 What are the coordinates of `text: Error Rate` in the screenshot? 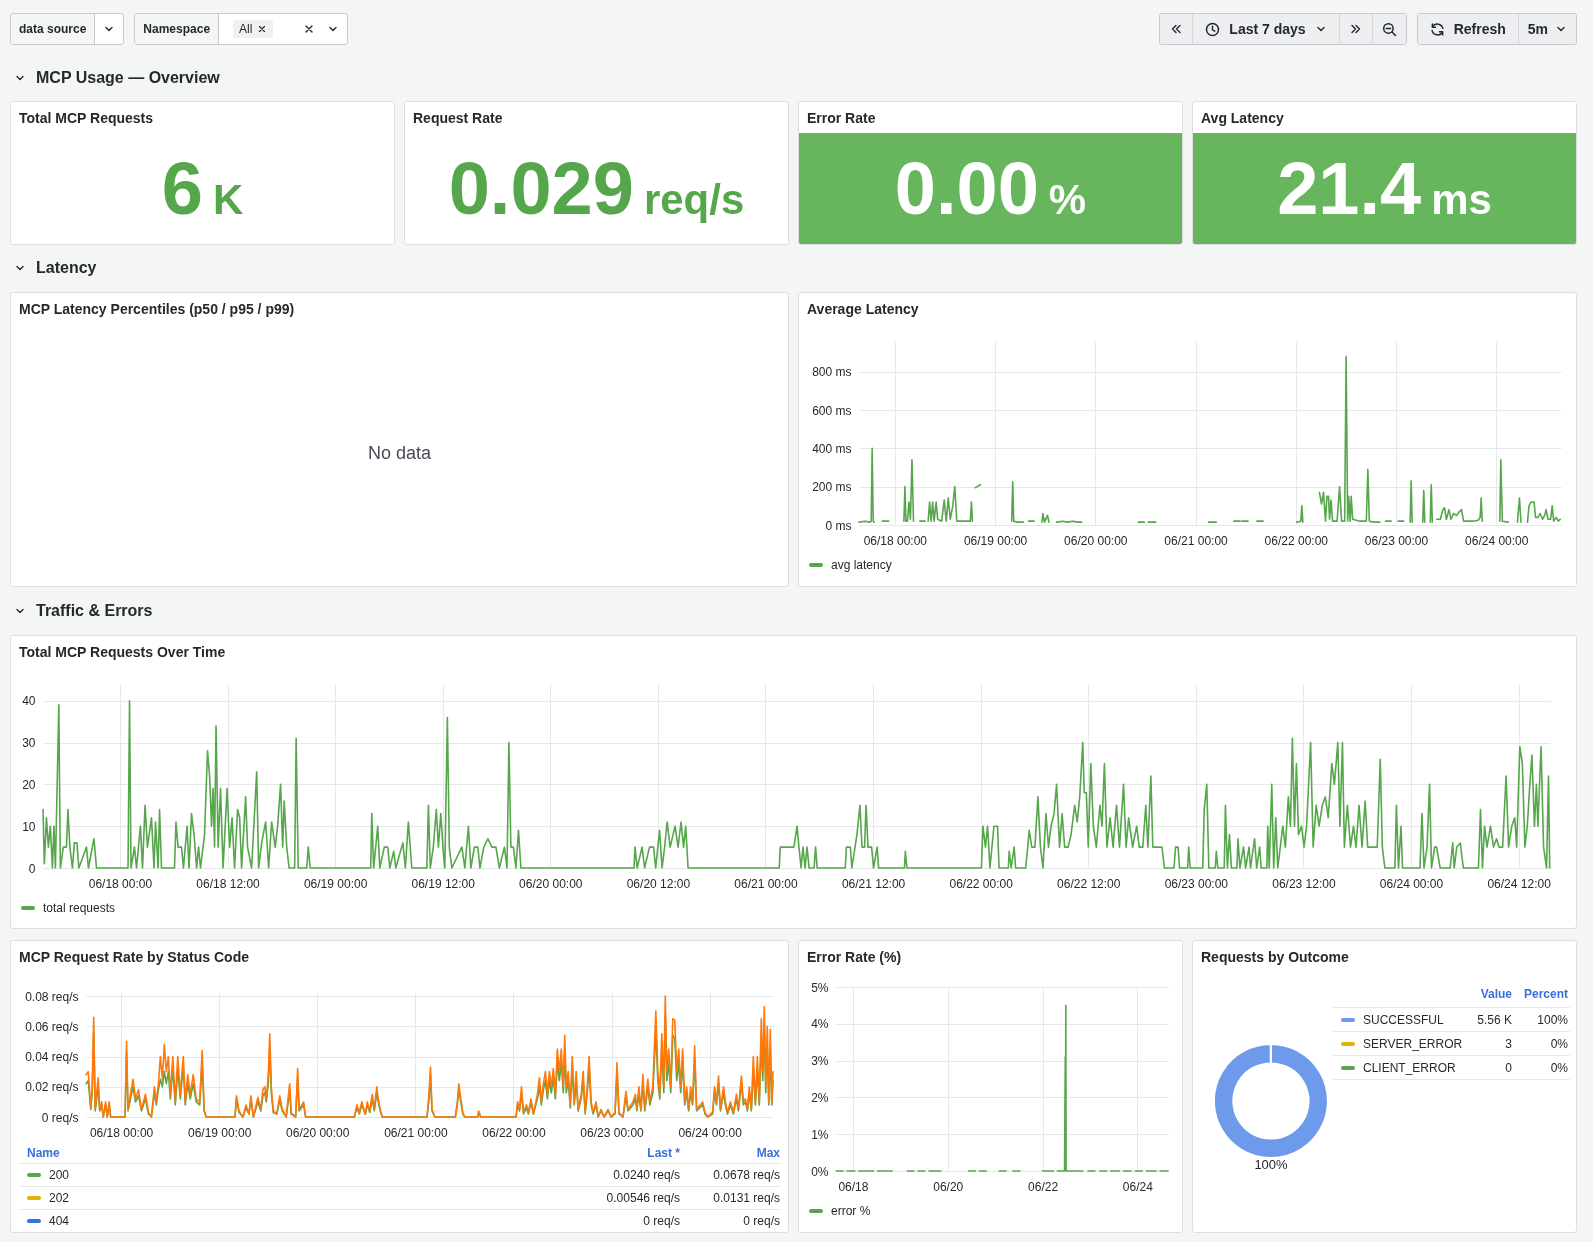 It's located at (841, 118).